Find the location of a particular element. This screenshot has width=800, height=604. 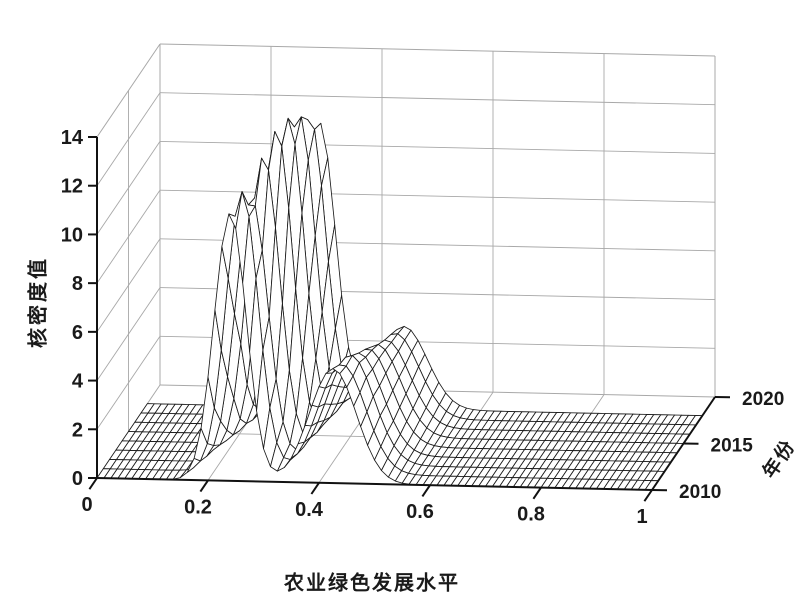

box-edge is located at coordinates (437, 50).